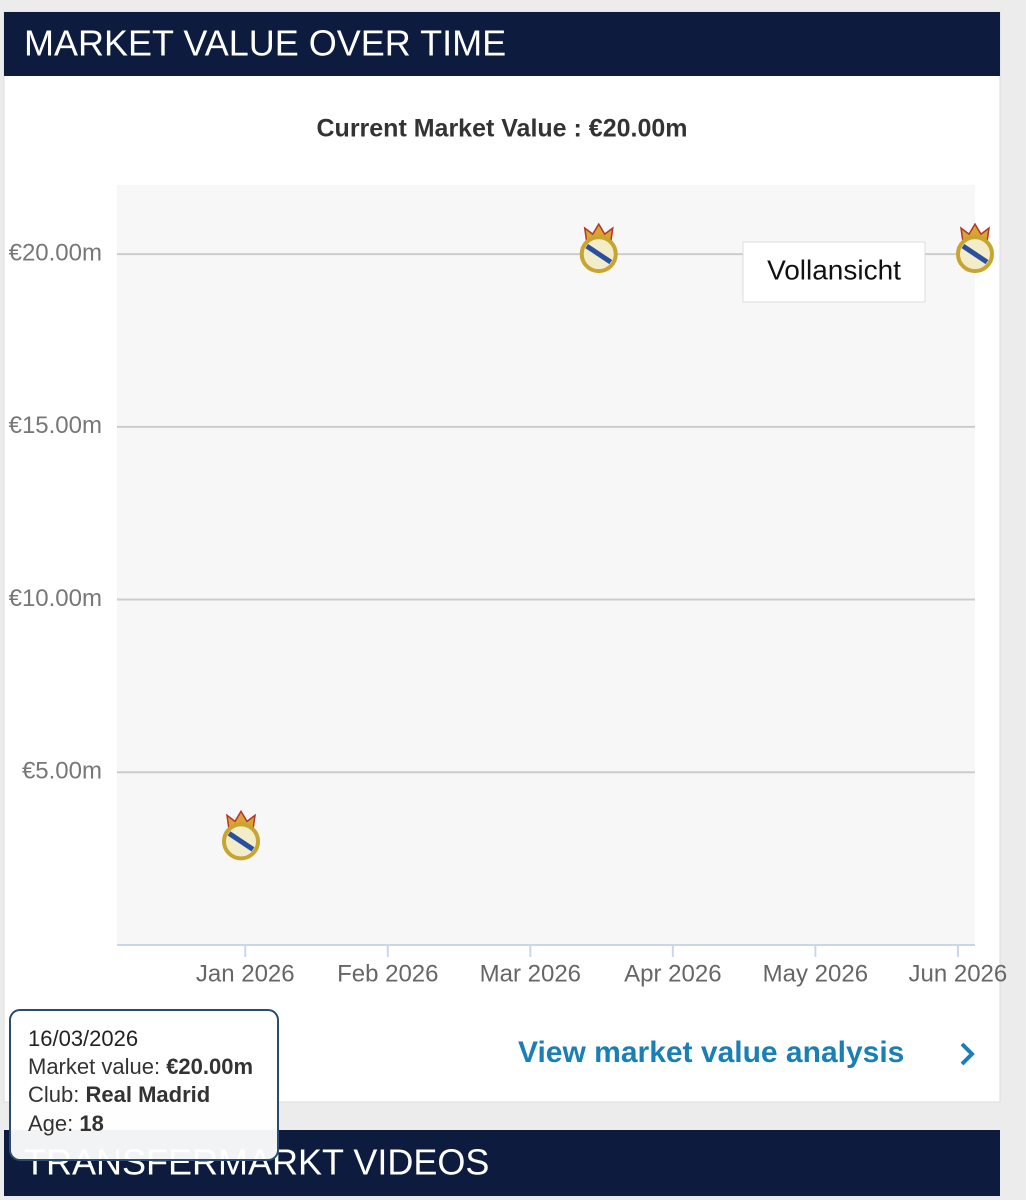  What do you see at coordinates (147, 1094) in the screenshot?
I see `tooltip-value: Real Madrid` at bounding box center [147, 1094].